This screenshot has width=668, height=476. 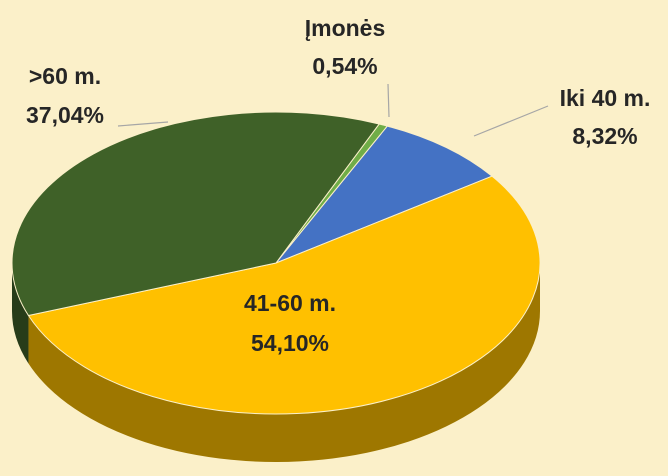 I want to click on value-label: 8,32%, so click(x=604, y=136).